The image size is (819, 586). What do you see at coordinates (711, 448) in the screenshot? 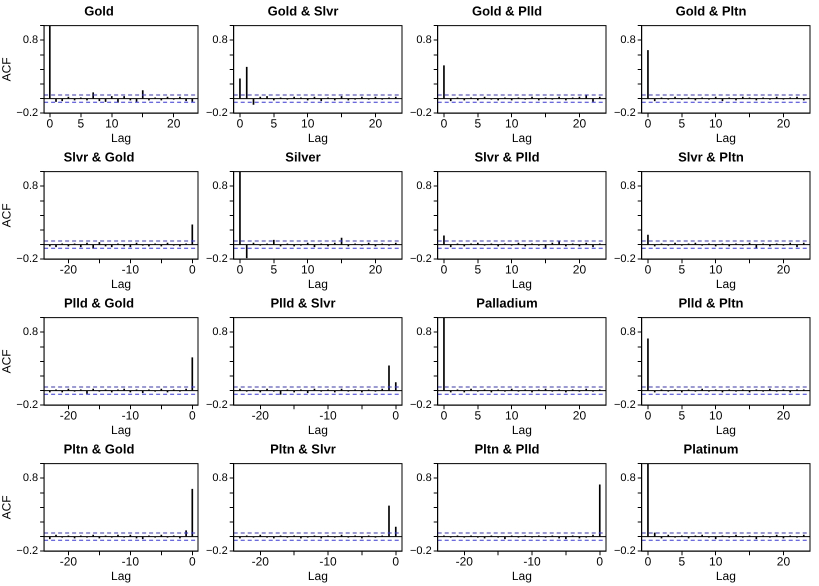
I see `chart-title: Platinum` at bounding box center [711, 448].